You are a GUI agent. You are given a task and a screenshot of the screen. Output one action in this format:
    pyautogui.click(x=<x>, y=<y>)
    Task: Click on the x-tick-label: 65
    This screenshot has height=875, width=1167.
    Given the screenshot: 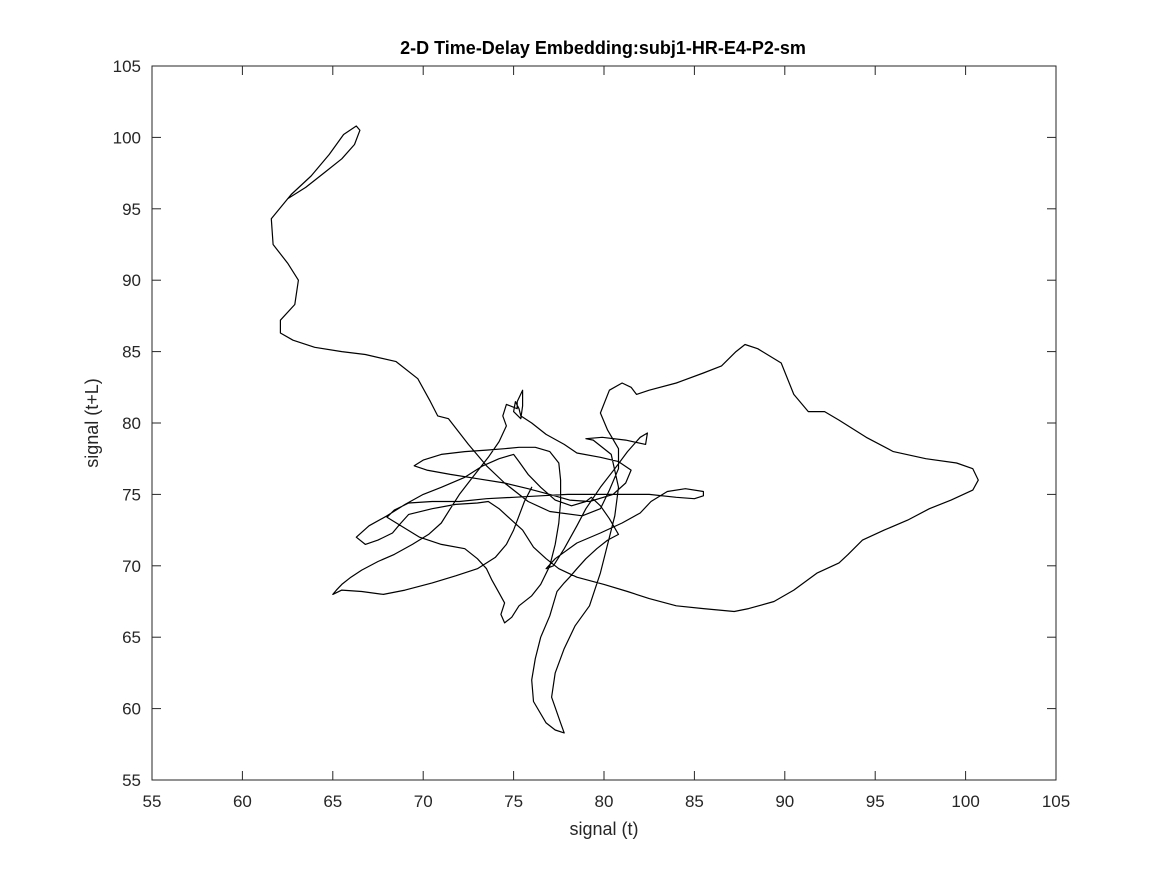 What is the action you would take?
    pyautogui.click(x=332, y=801)
    